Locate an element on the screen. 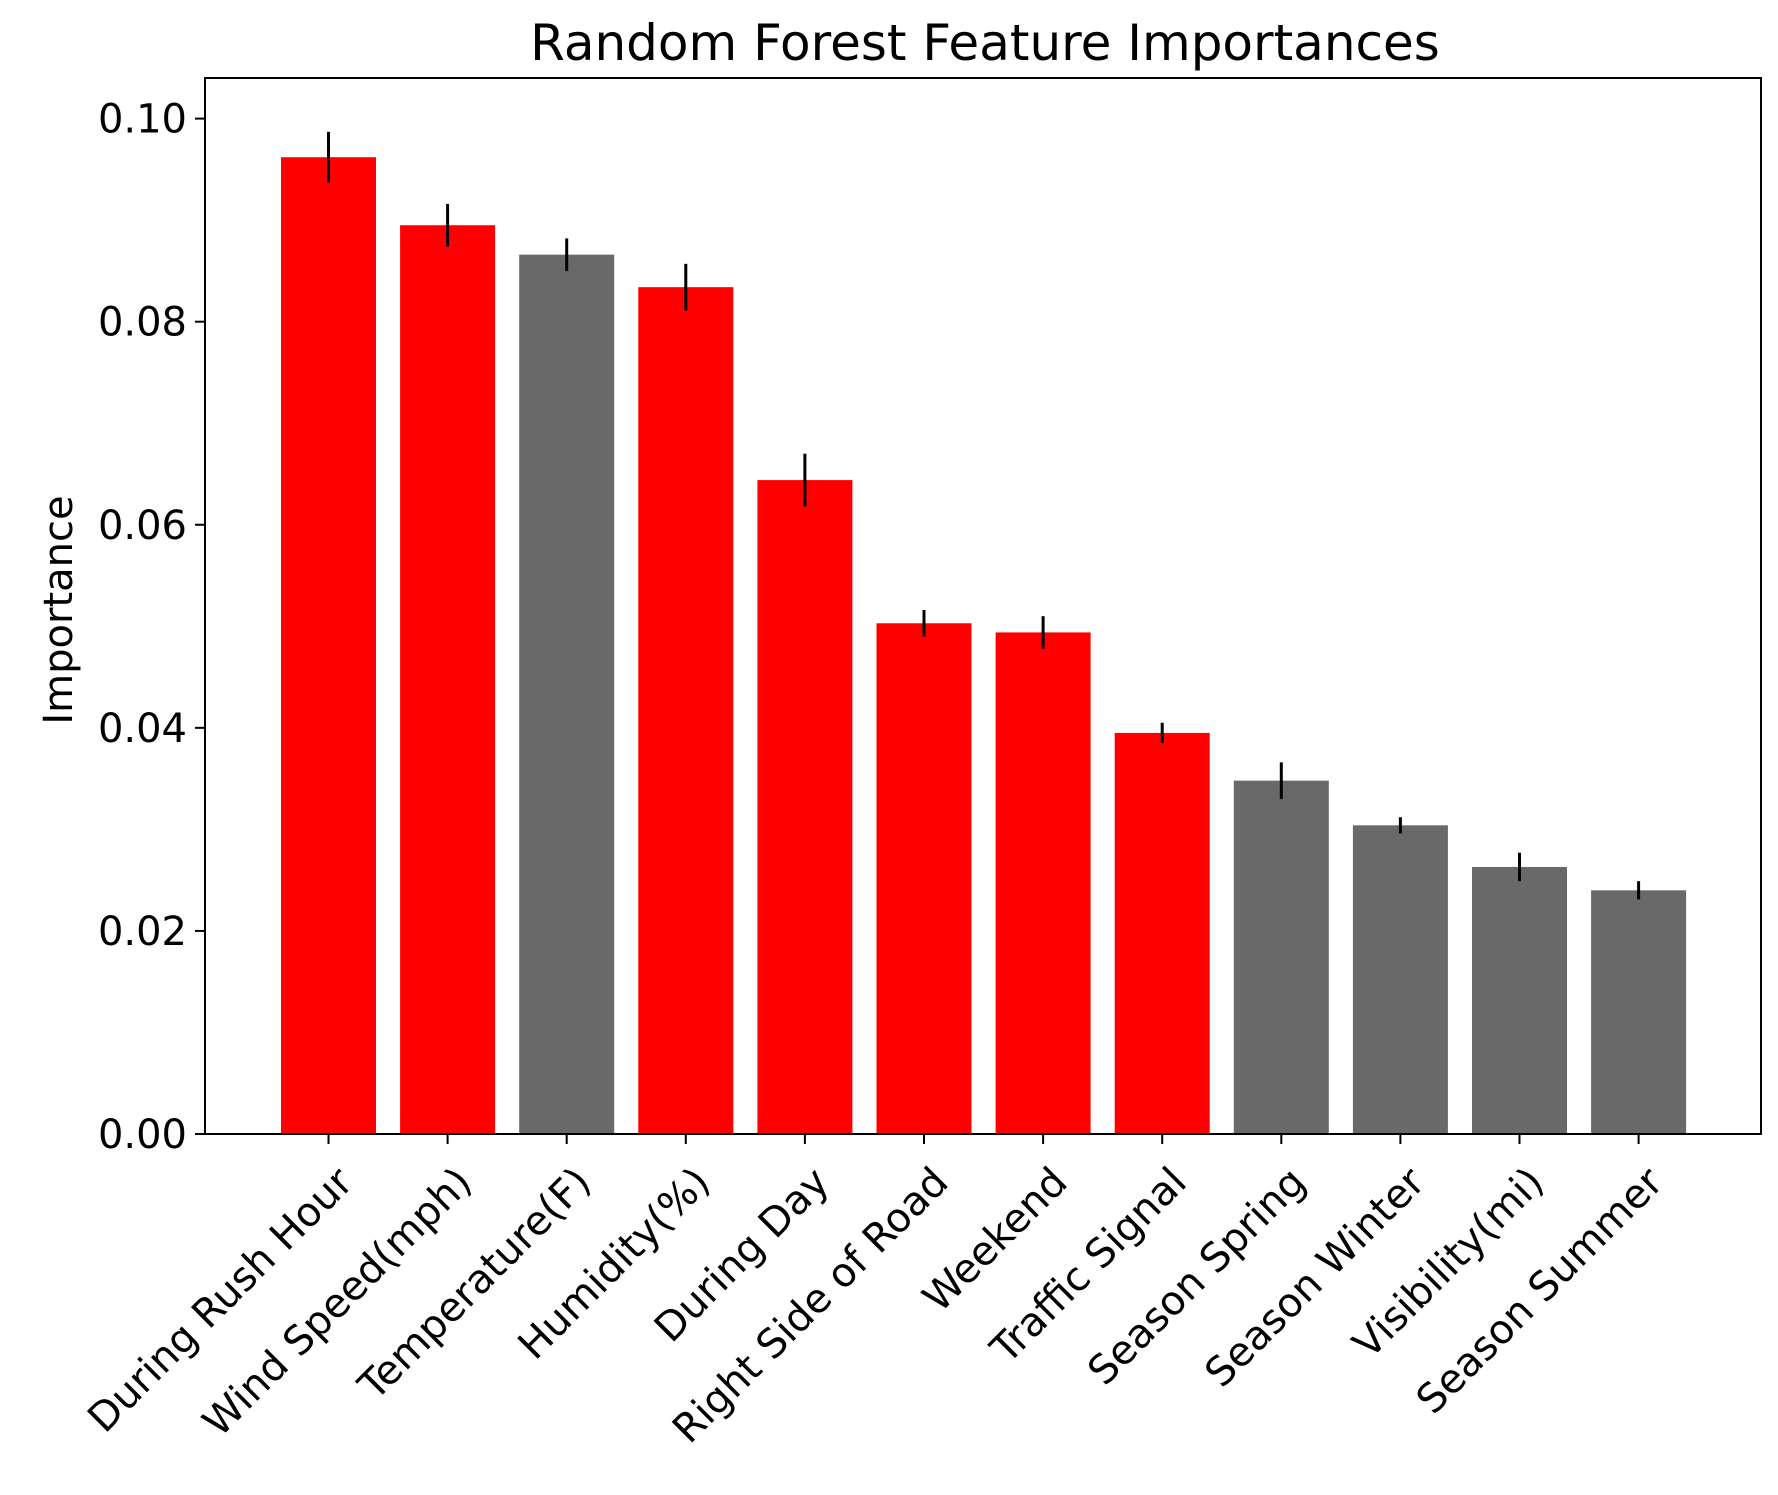 The image size is (1778, 1495). y-tick-label: 0.02 is located at coordinates (142, 932).